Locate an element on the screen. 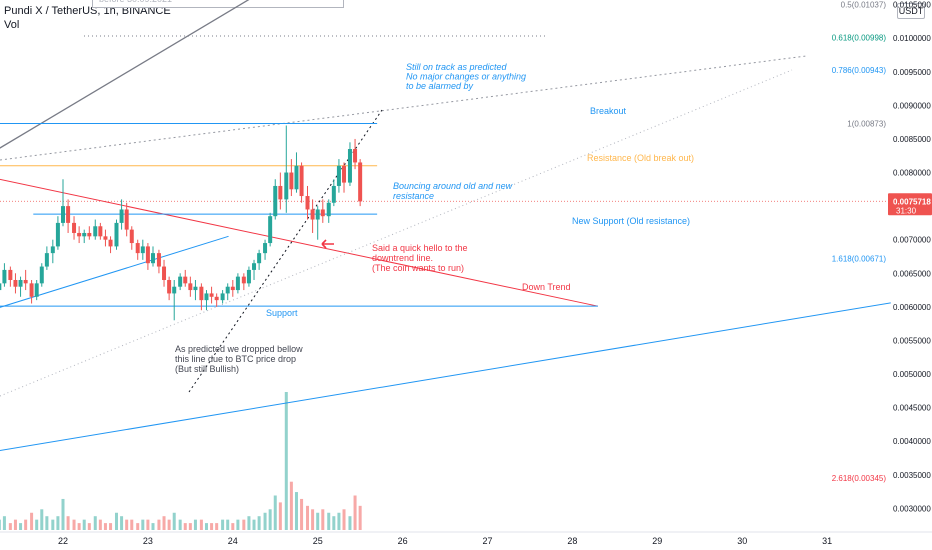 This screenshot has height=550, width=932. current-price-countdown: 31:30 is located at coordinates (906, 210).